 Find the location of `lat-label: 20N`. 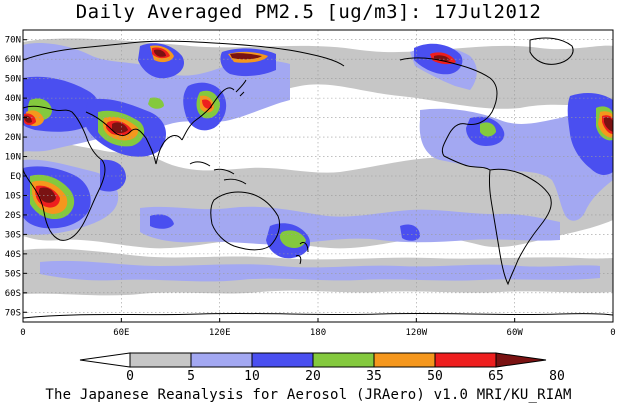

lat-label: 20N is located at coordinates (13, 138).